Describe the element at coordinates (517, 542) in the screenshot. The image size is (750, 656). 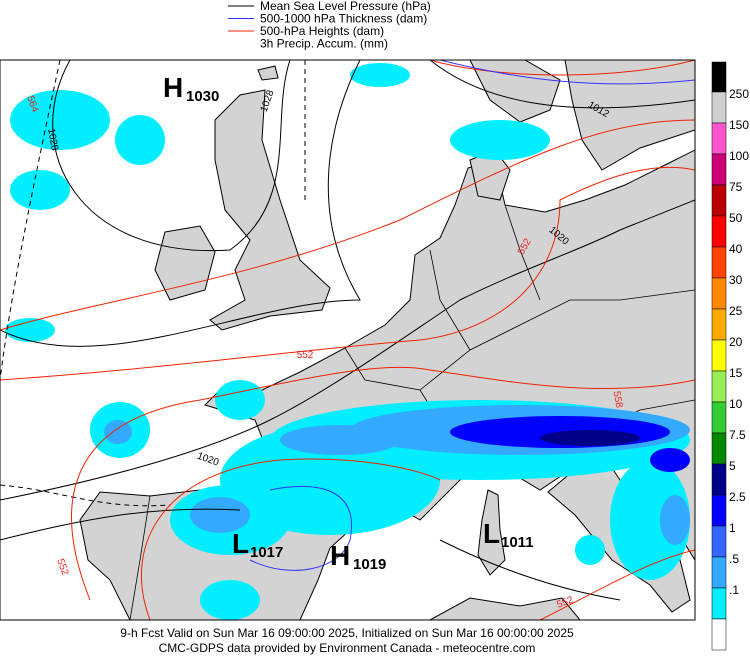
I see `pressure-value: 1011` at that location.